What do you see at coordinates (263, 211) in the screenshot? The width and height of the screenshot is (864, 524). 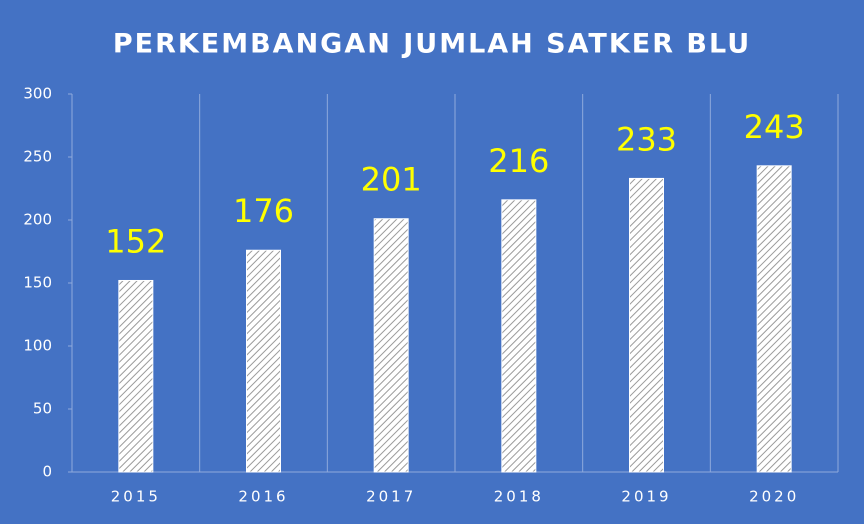 I see `data-label: 176` at bounding box center [263, 211].